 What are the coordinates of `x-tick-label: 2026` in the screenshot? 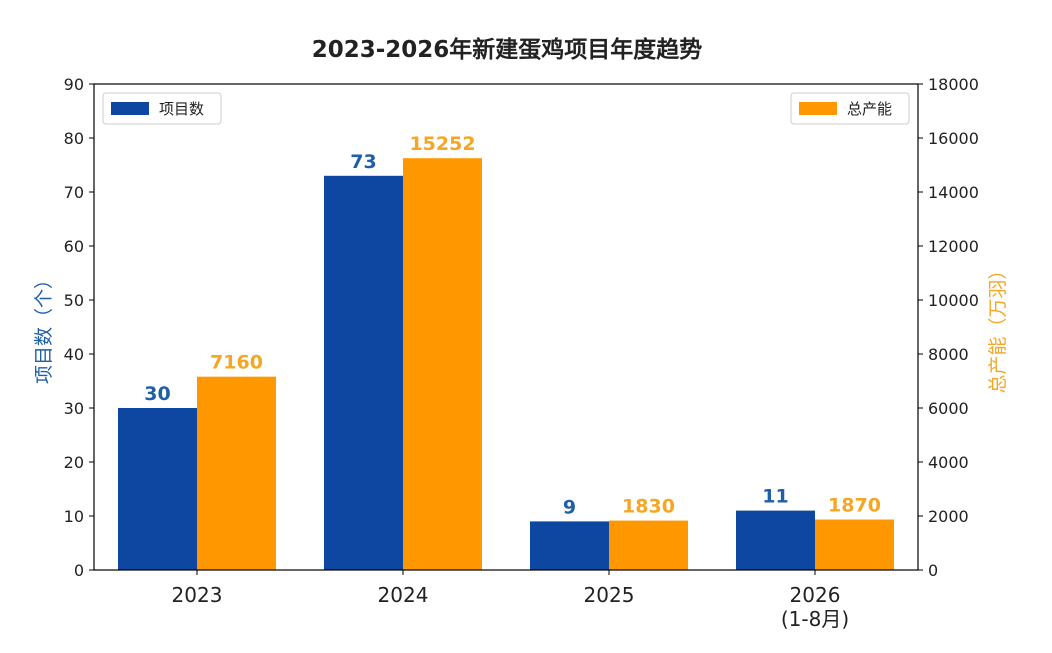 It's located at (815, 595).